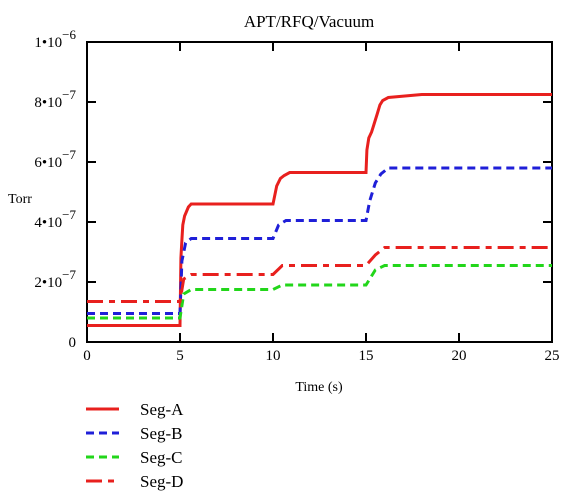 This screenshot has width=567, height=502. I want to click on series-line-seg-c, so click(319, 292).